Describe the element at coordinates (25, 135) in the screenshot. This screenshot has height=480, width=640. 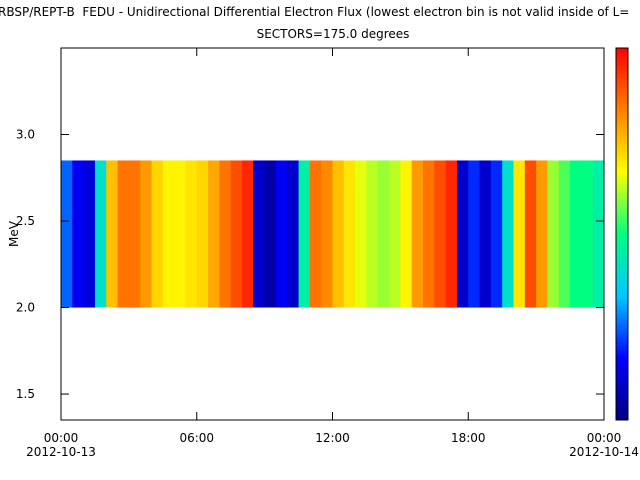
I see `y-tick-label: 3.0` at that location.